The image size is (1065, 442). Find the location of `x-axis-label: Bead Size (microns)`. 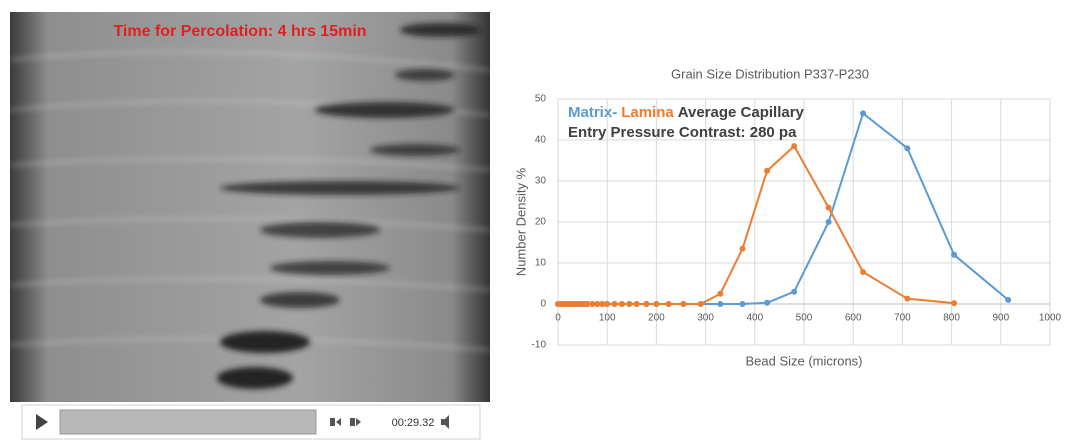

x-axis-label: Bead Size (microns) is located at coordinates (803, 360).